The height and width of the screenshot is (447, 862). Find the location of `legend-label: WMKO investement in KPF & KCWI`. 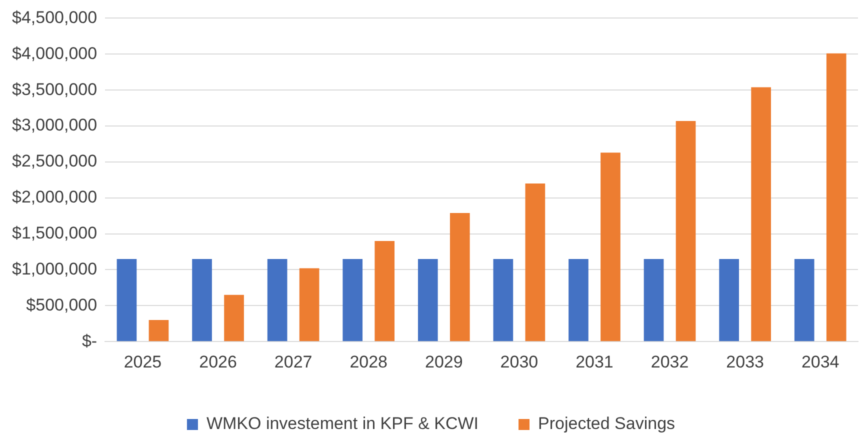

legend-label: WMKO investement in KPF & KCWI is located at coordinates (342, 424).